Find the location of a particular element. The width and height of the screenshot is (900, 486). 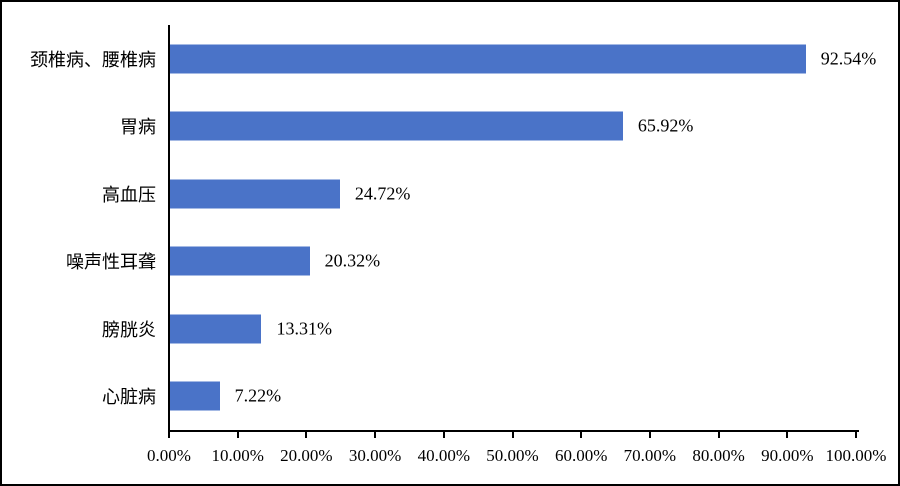

x-axis-tick-label: 70.00% is located at coordinates (650, 455).